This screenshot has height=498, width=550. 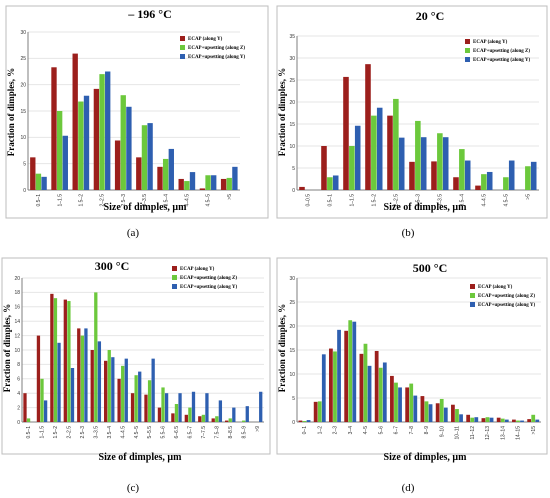 I want to click on legend-swatch-YU, so click(x=182, y=56).